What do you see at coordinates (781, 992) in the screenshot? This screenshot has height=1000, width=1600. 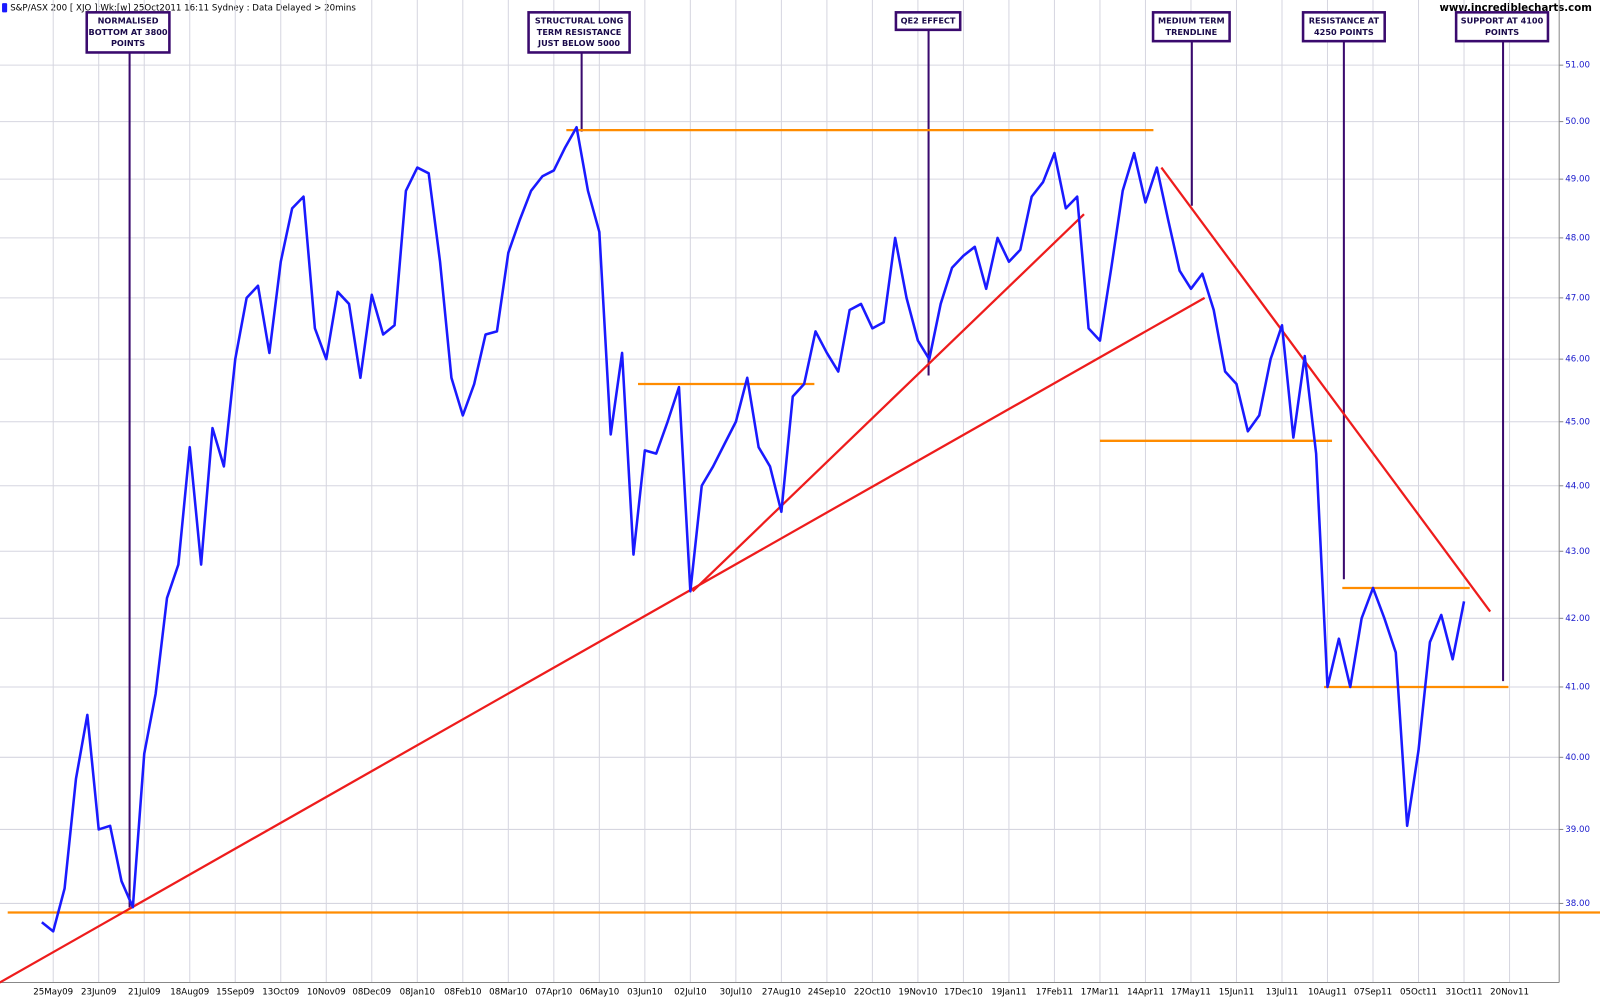 I see `x-tick-label: 27Aug10` at bounding box center [781, 992].